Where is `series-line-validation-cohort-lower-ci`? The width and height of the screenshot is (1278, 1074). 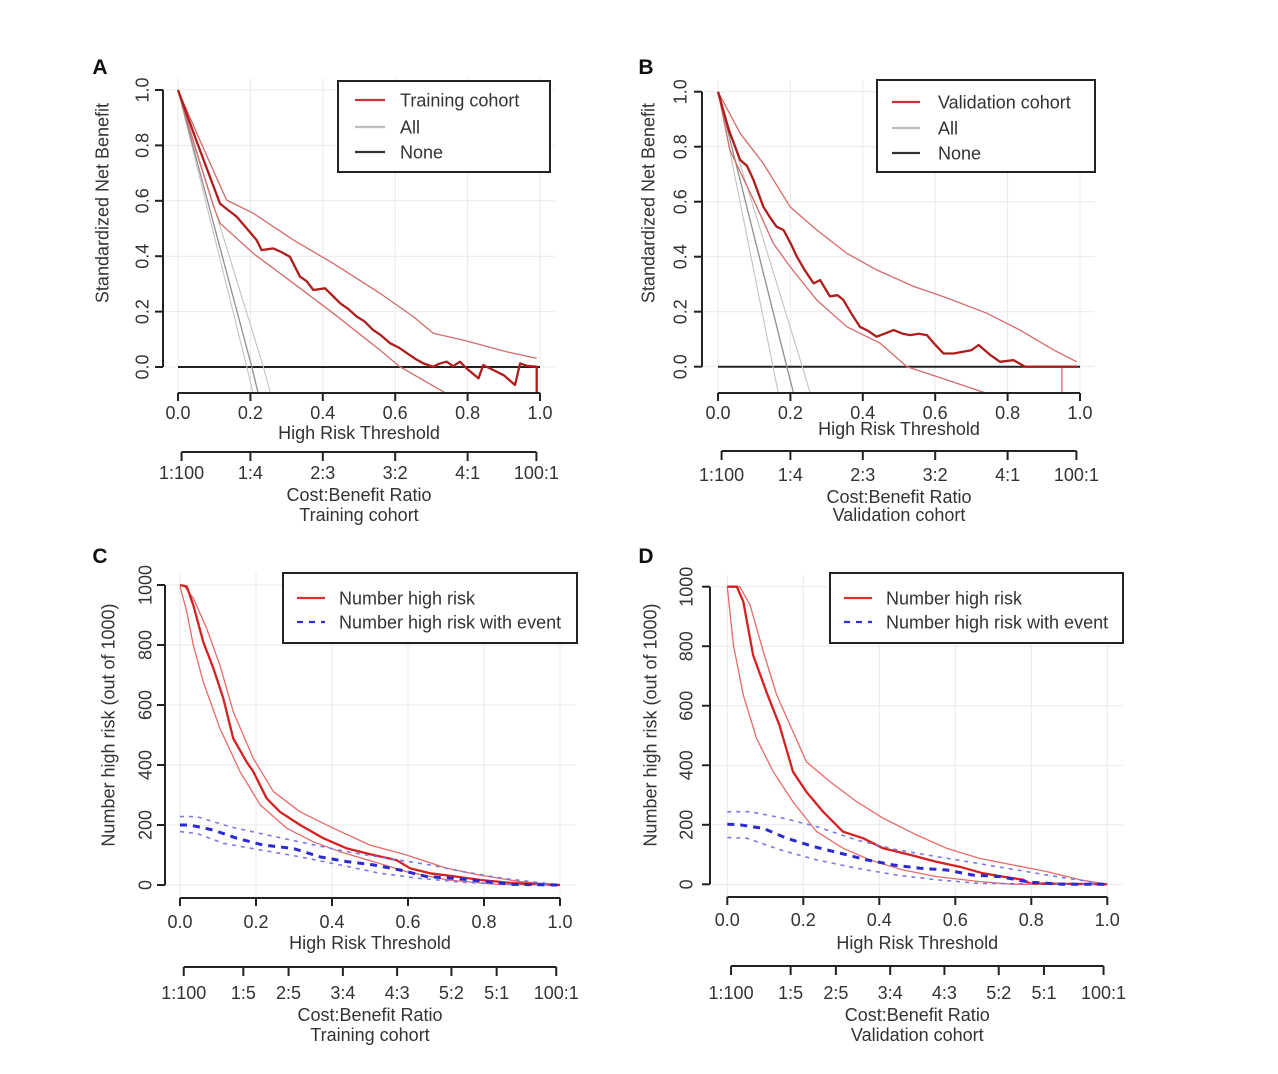 series-line-validation-cohort-lower-ci is located at coordinates (897, 241).